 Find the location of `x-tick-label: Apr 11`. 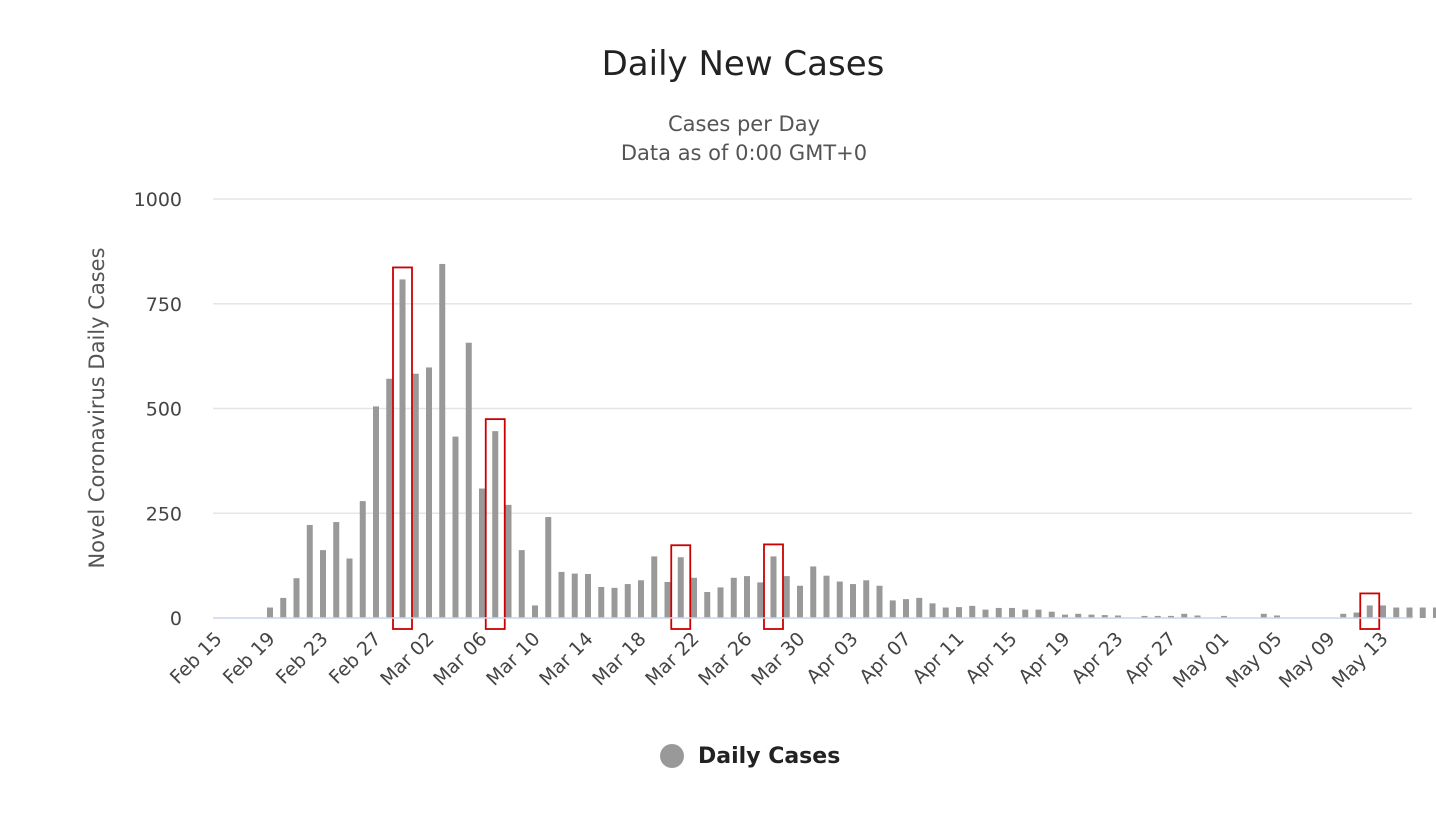

x-tick-label: Apr 11 is located at coordinates (938, 658).